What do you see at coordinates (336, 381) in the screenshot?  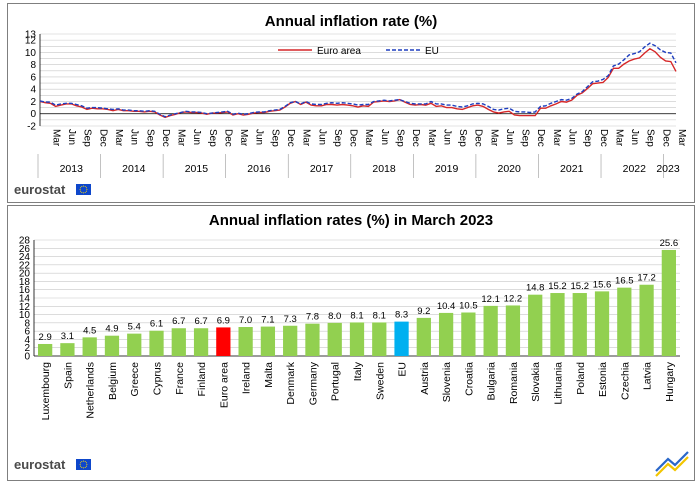 I see `x-category-label: Portugal` at bounding box center [336, 381].